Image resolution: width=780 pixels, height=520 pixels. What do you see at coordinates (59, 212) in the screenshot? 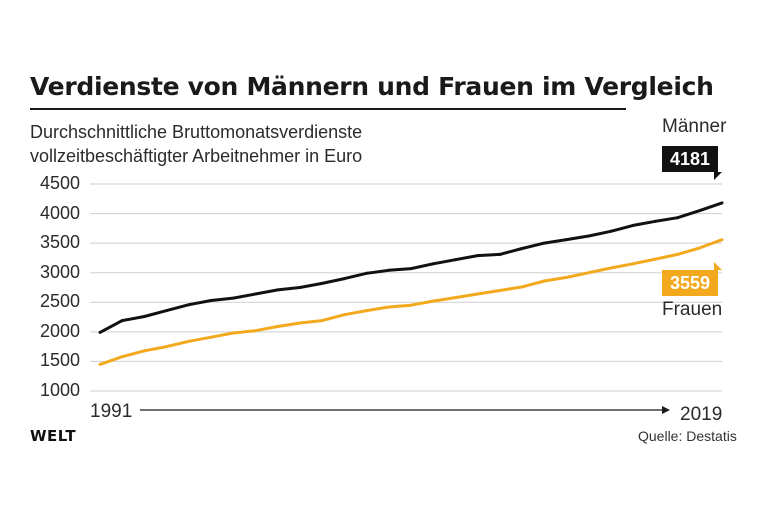
I see `y-tick-label-4000: 4000` at bounding box center [59, 212].